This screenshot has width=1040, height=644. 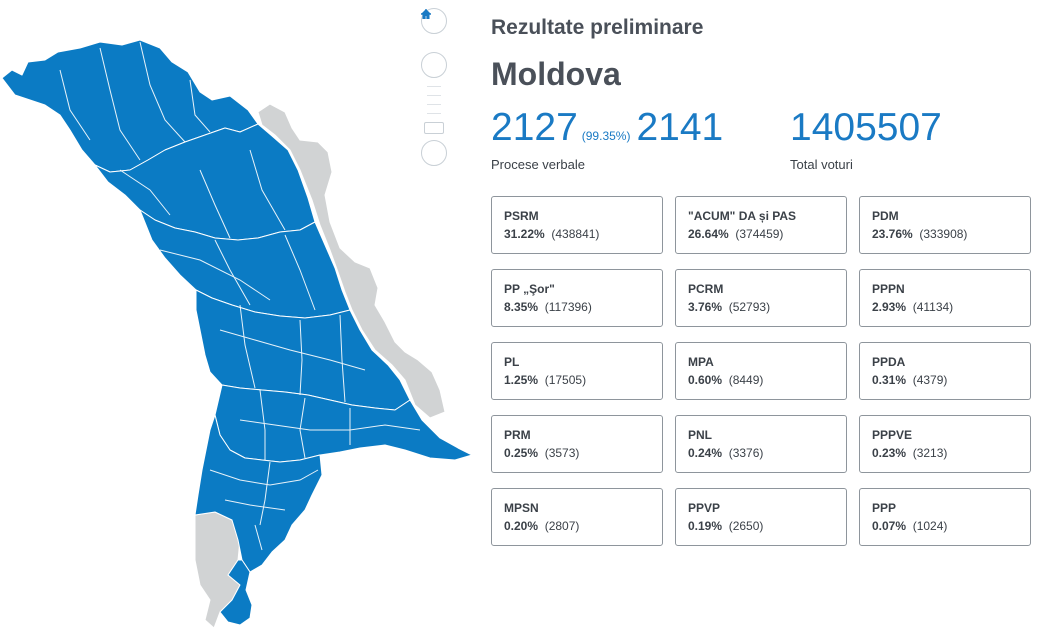 I want to click on party-card: PL 1.25% (17505), so click(x=577, y=371).